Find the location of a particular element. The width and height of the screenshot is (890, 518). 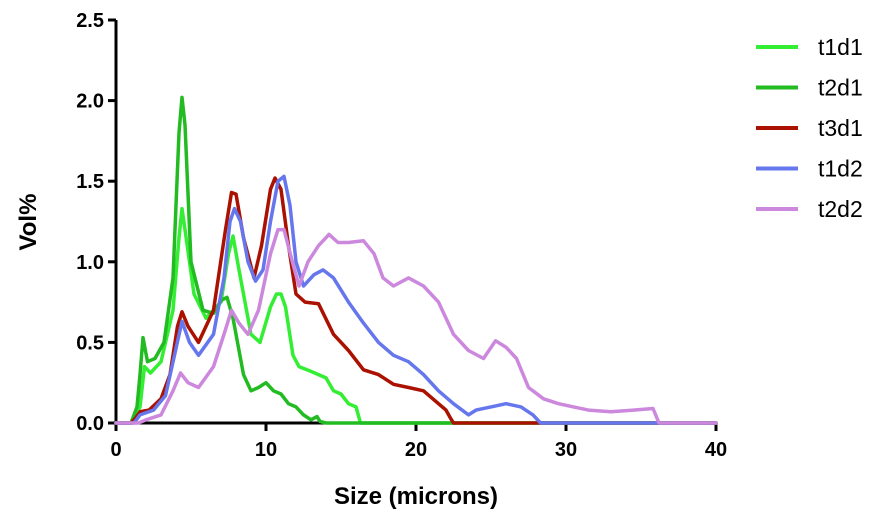

y-tick-label: 2.5 is located at coordinates (90, 21).